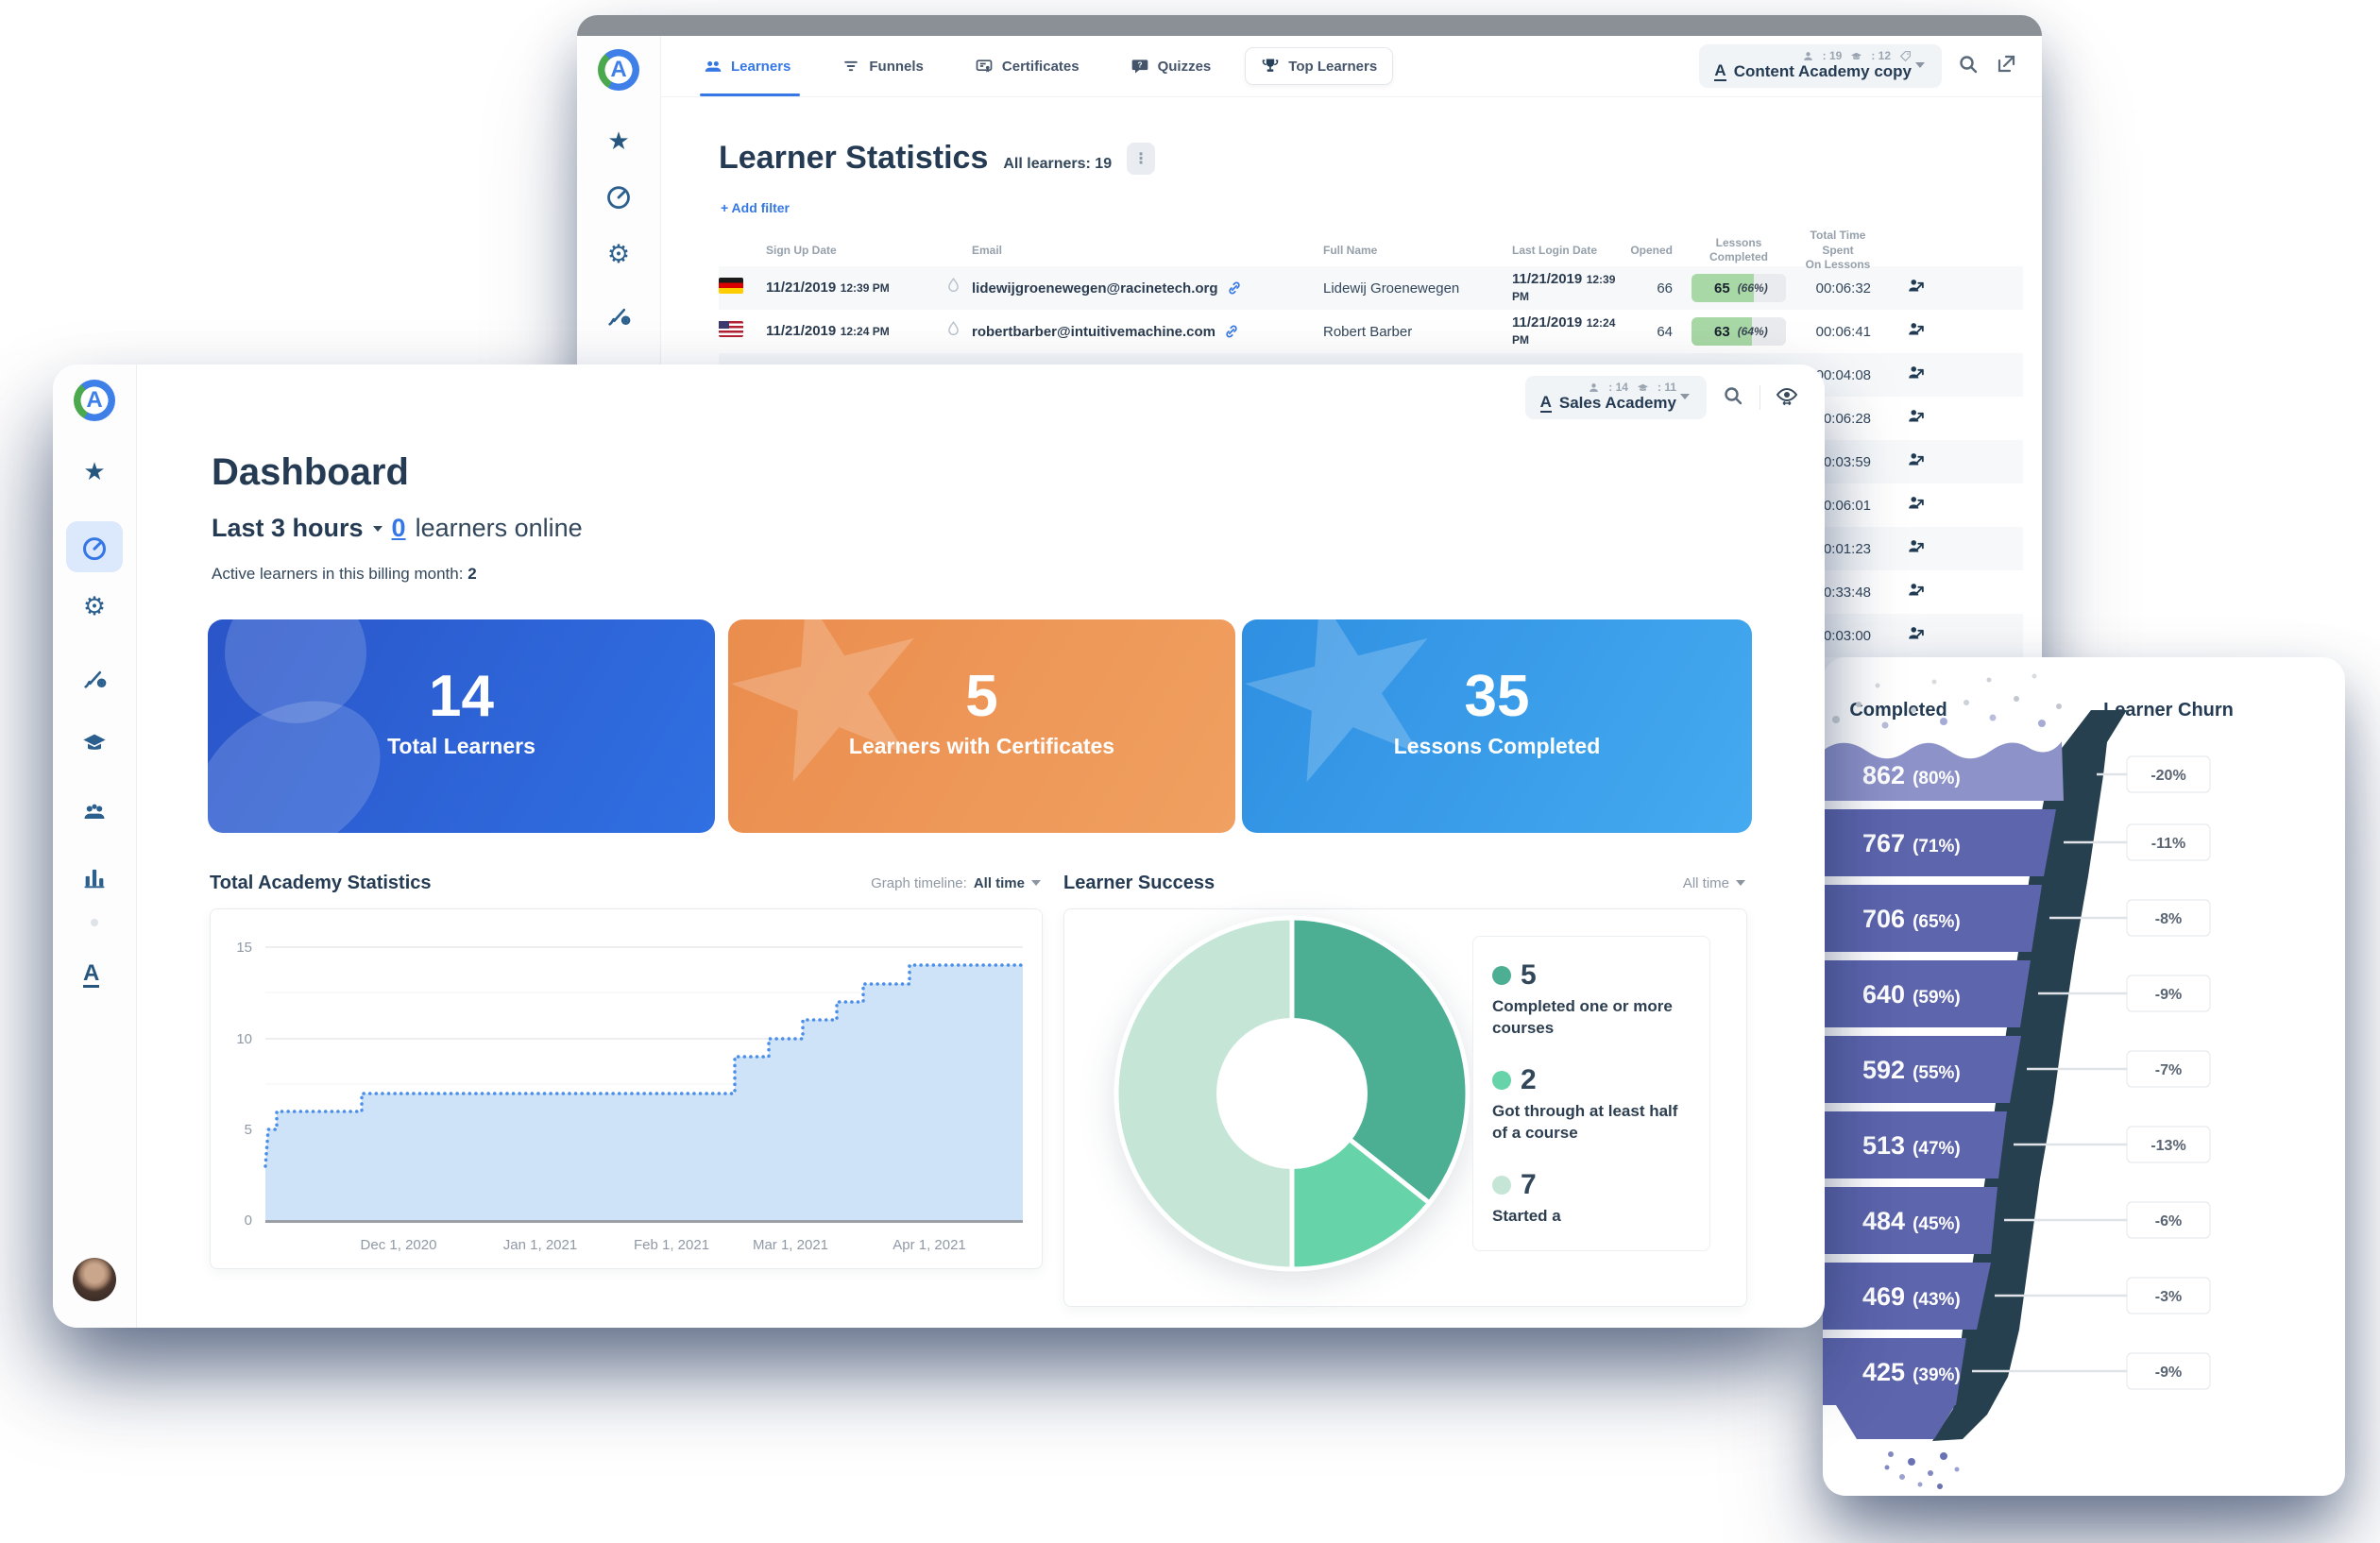 Image resolution: width=2380 pixels, height=1543 pixels. What do you see at coordinates (94, 743) in the screenshot?
I see `courses-gradcap-icon` at bounding box center [94, 743].